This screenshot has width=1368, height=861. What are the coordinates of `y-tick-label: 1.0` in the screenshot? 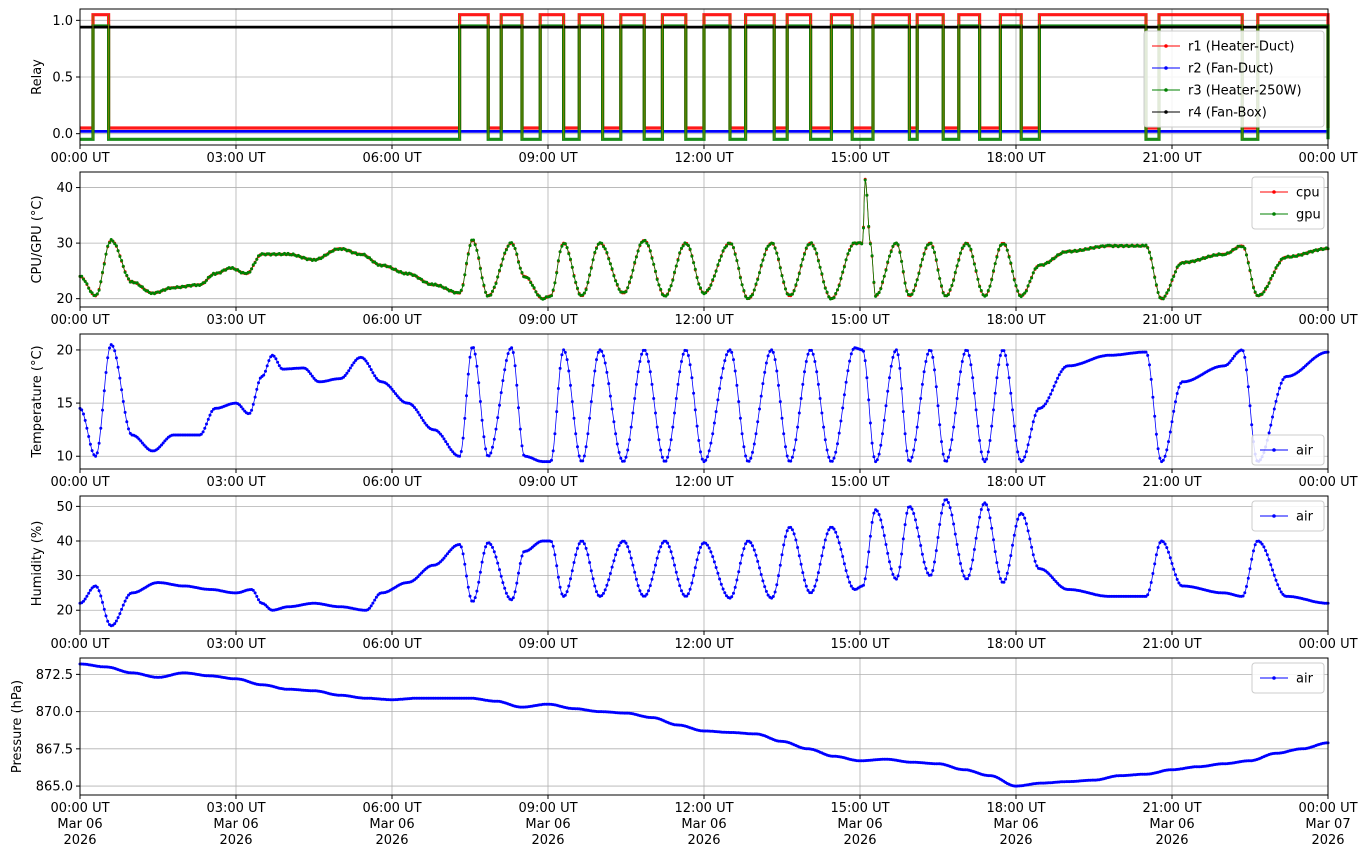 It's located at (62, 21).